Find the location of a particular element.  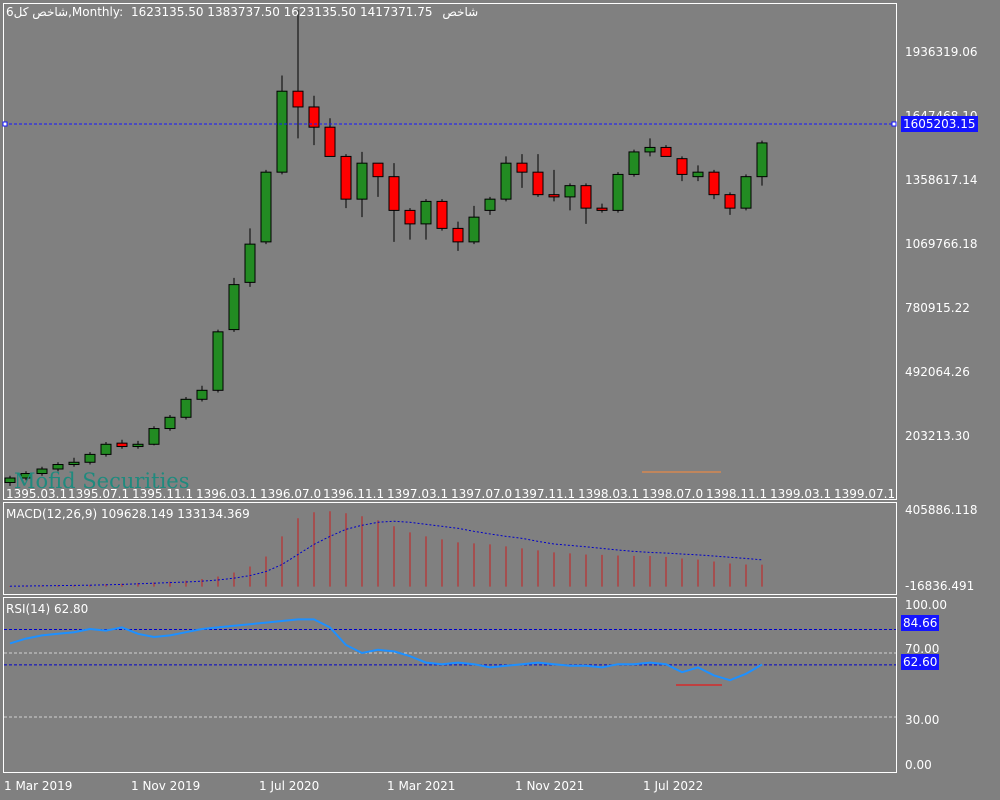

macd-signal-line is located at coordinates (386, 553).